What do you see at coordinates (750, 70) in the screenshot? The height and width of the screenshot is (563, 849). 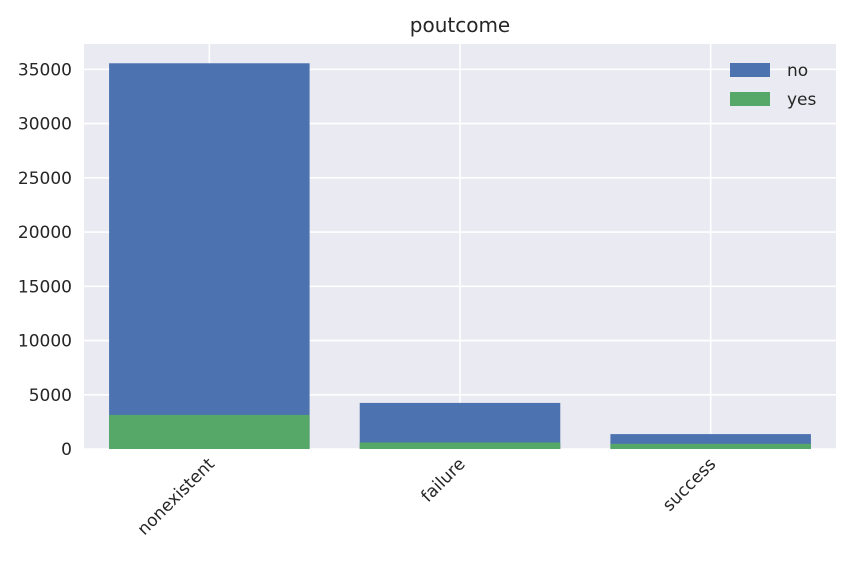 I see `legend-swatch-no` at bounding box center [750, 70].